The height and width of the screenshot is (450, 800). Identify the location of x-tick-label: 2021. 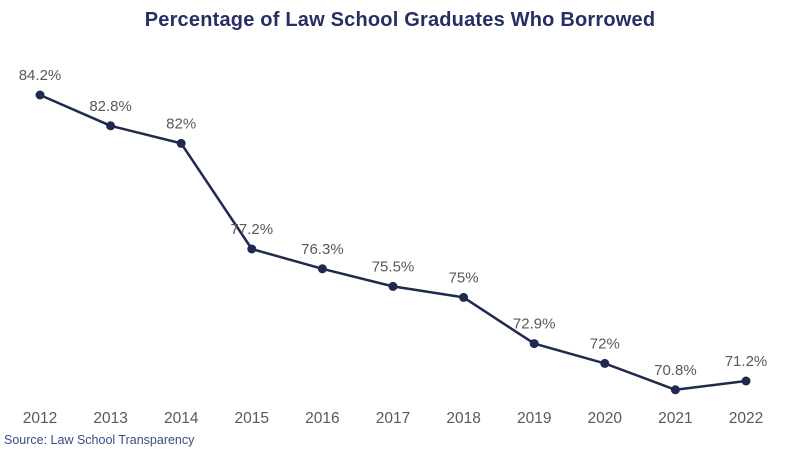
(675, 418).